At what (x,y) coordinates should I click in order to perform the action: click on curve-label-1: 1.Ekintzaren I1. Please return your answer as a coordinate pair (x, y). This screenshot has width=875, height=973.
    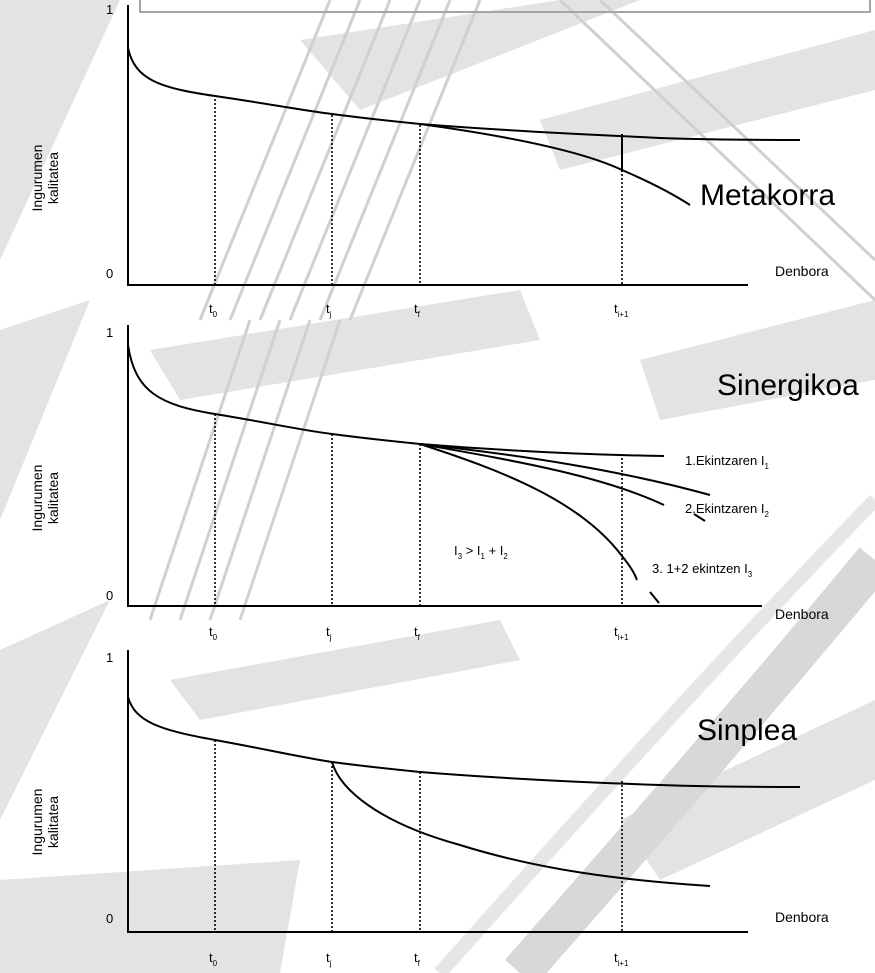
    Looking at the image, I should click on (727, 462).